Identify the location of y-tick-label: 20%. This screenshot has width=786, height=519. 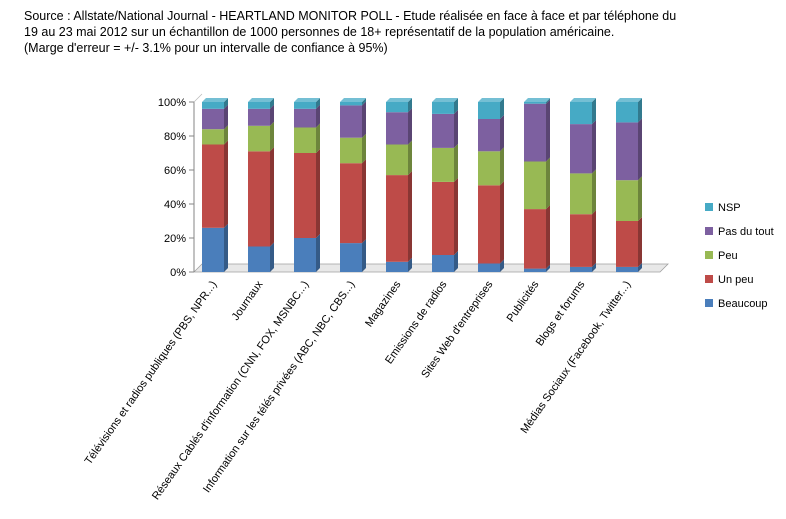
(175, 239).